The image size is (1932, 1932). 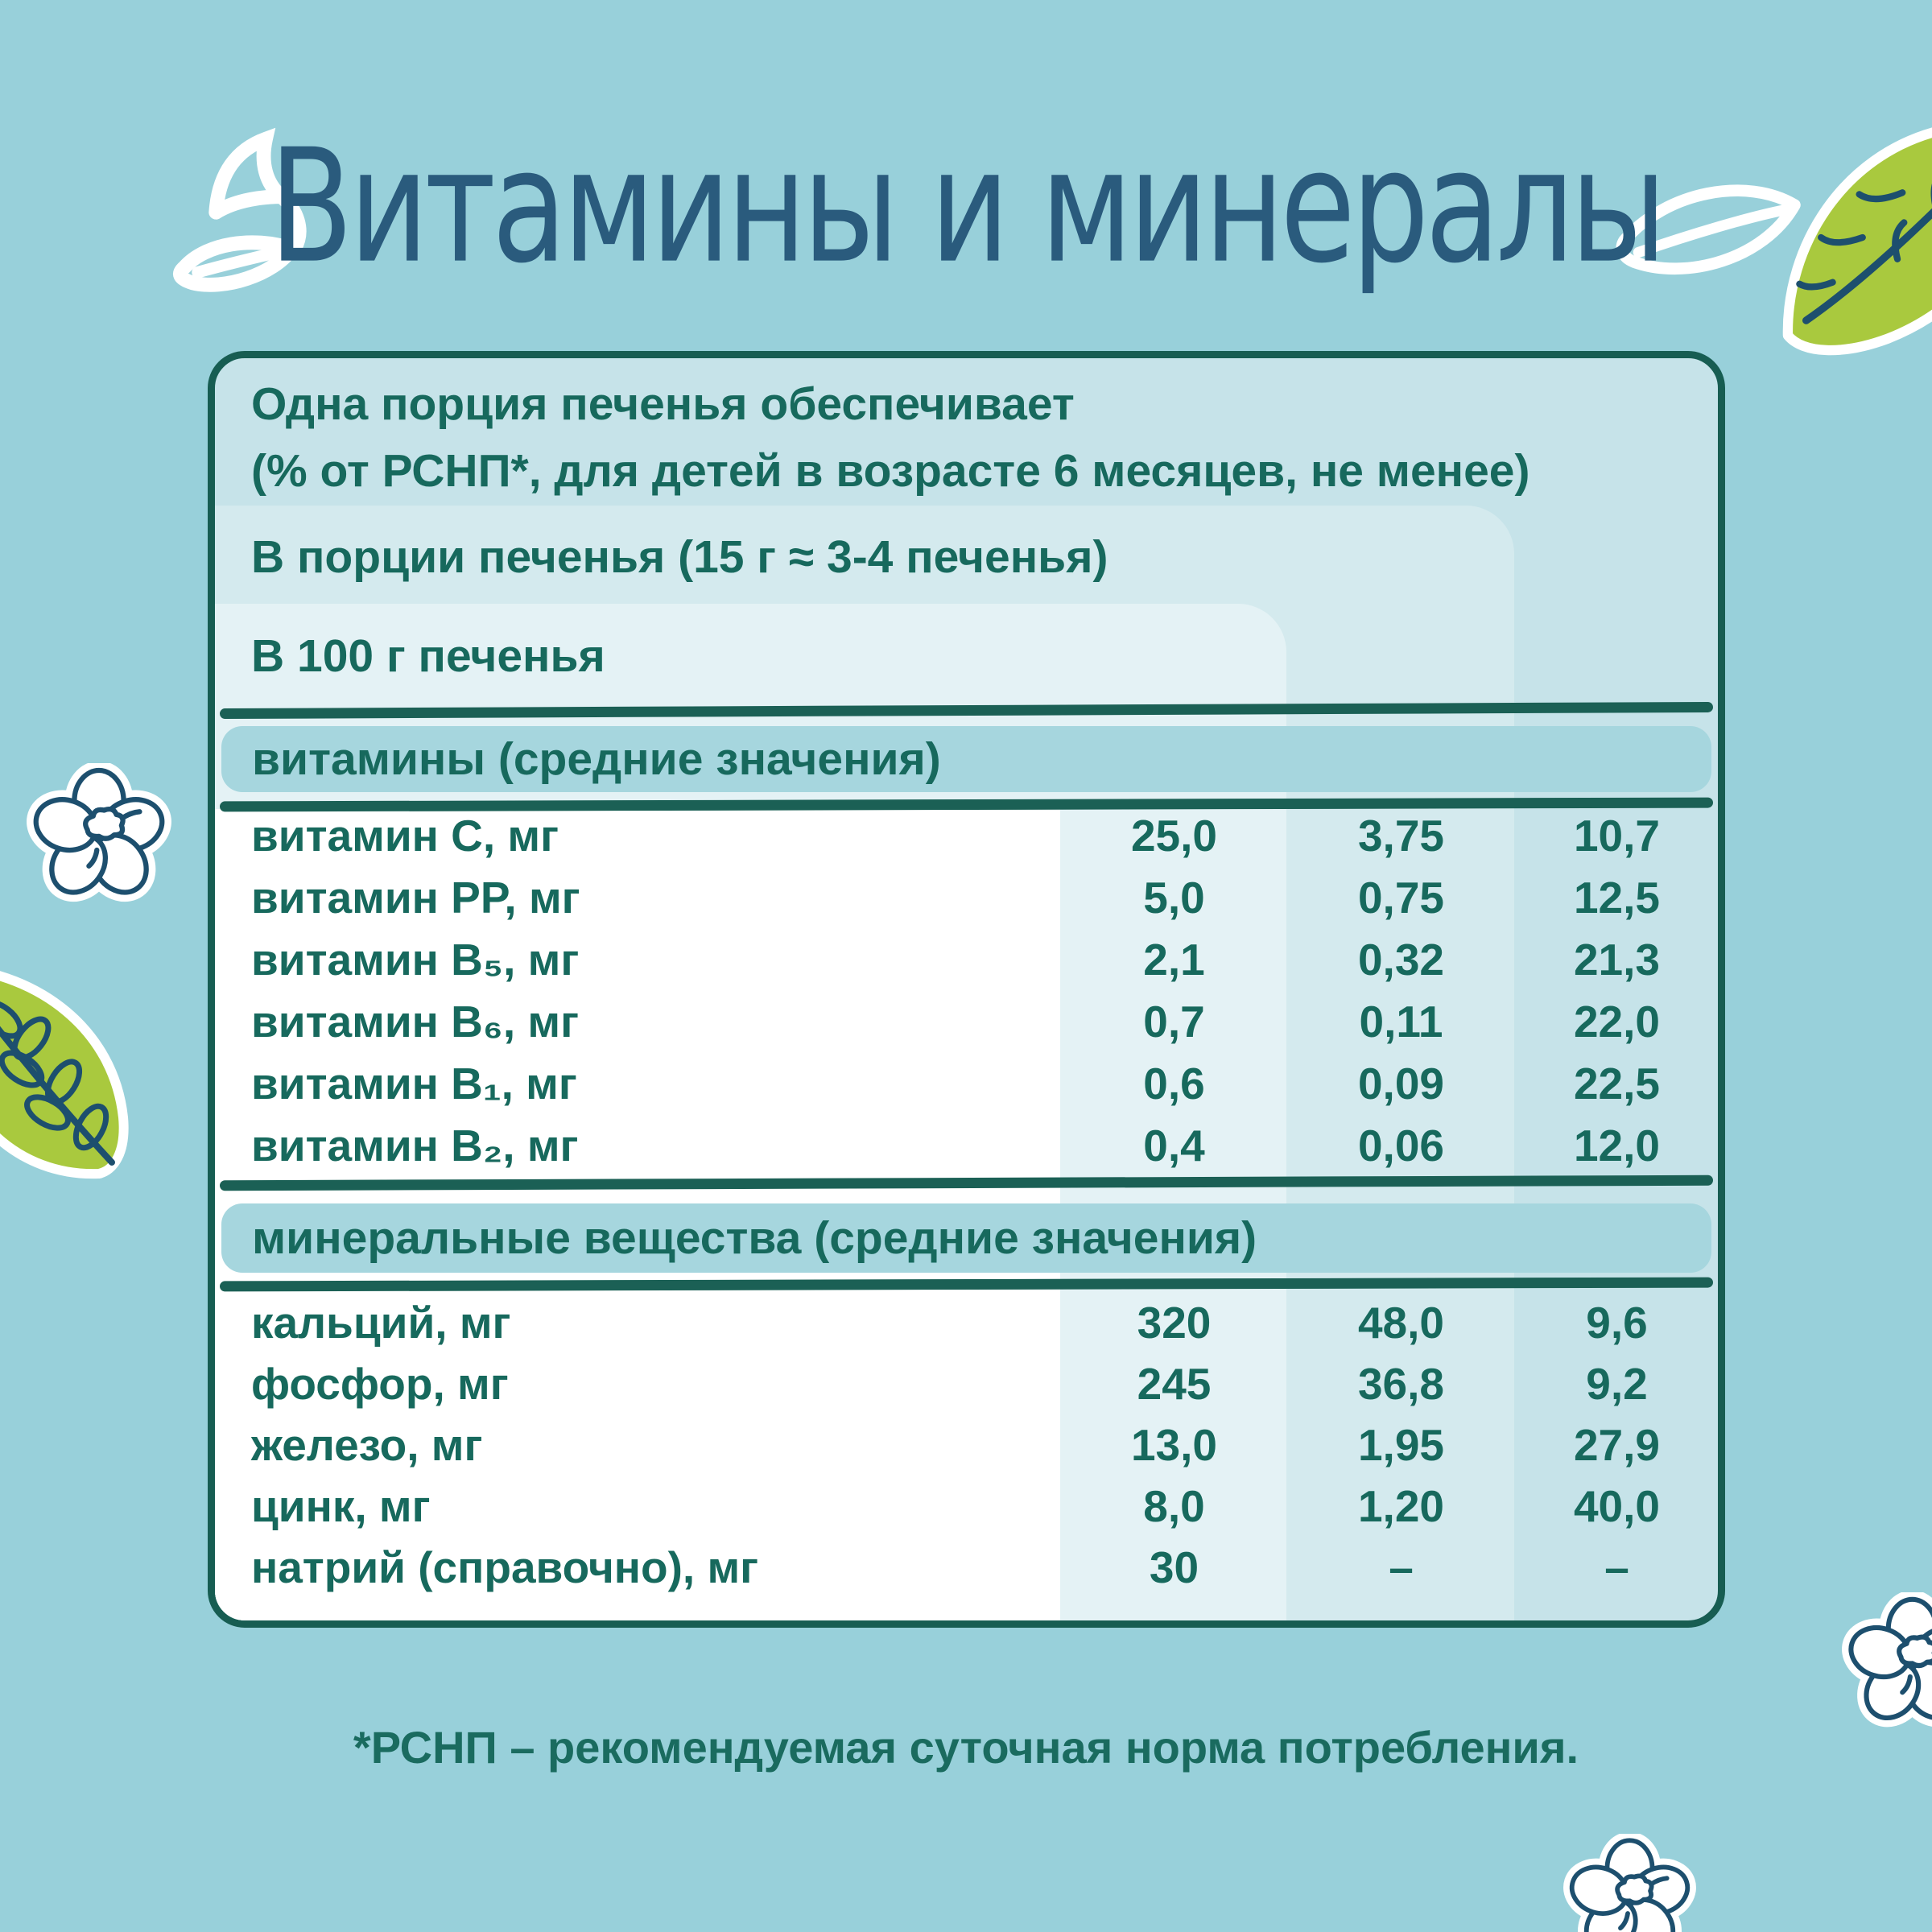 What do you see at coordinates (1857, 242) in the screenshot?
I see `top-right-green-leaf-icon` at bounding box center [1857, 242].